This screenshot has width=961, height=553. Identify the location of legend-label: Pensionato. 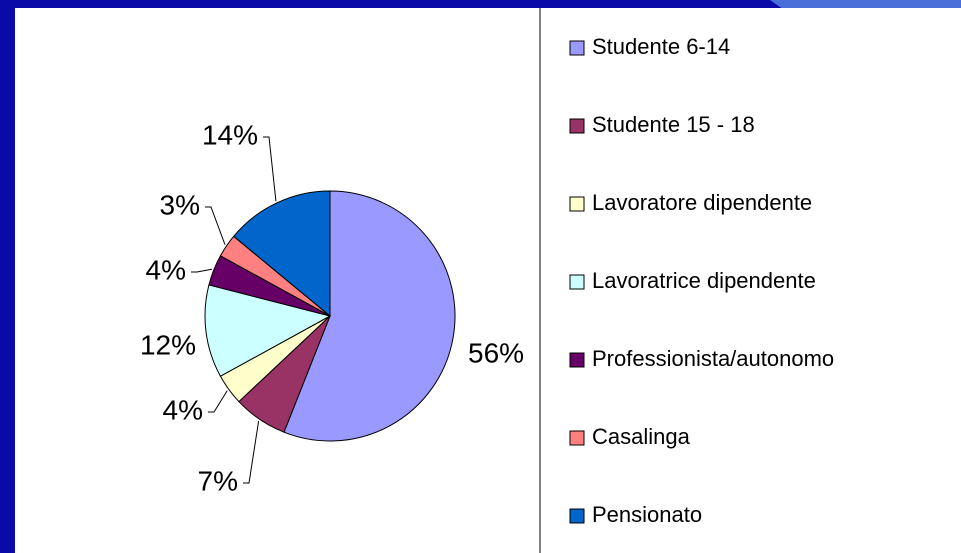
(647, 514).